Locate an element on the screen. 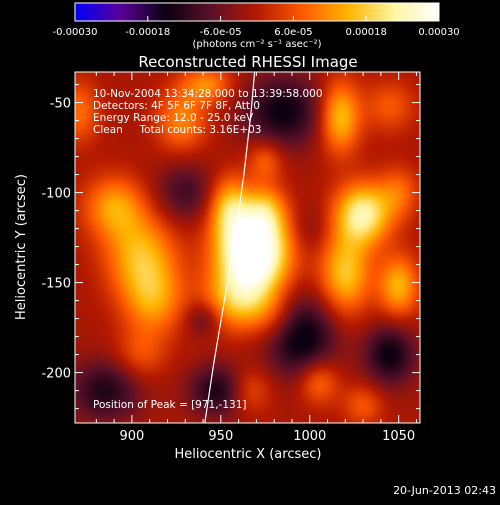  y-tick-label: -150 is located at coordinates (56, 284).